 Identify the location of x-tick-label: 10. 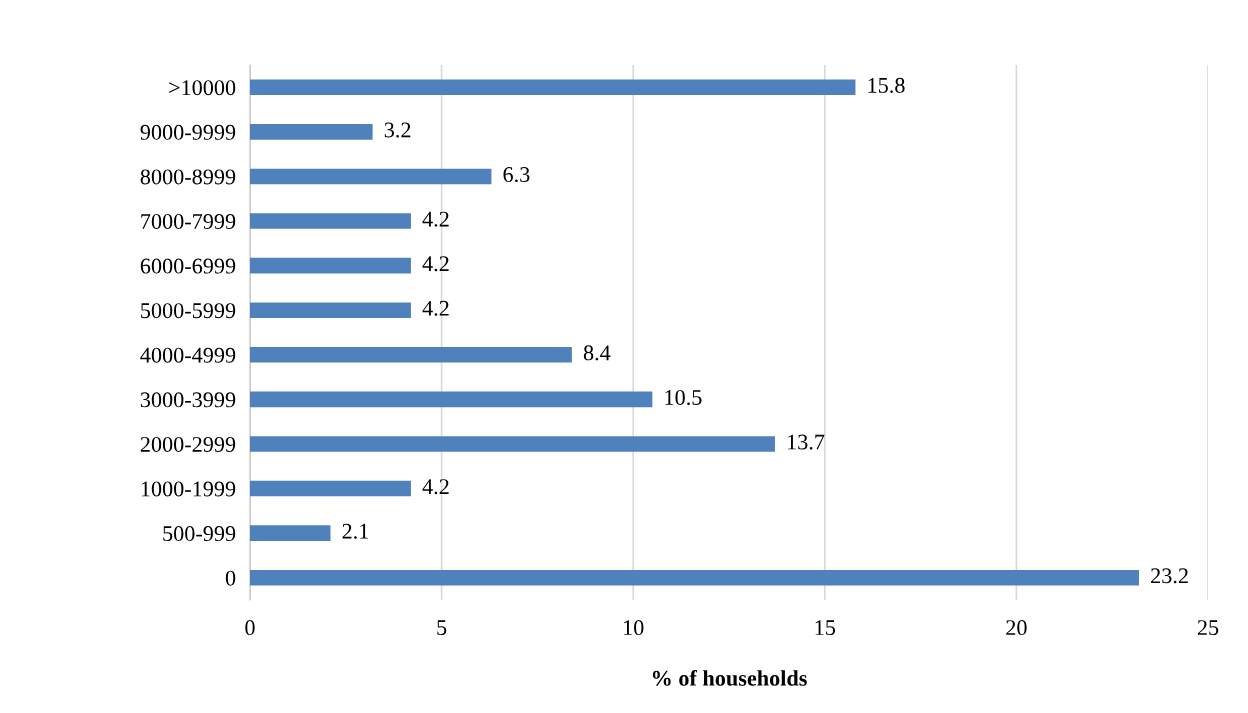
(634, 628).